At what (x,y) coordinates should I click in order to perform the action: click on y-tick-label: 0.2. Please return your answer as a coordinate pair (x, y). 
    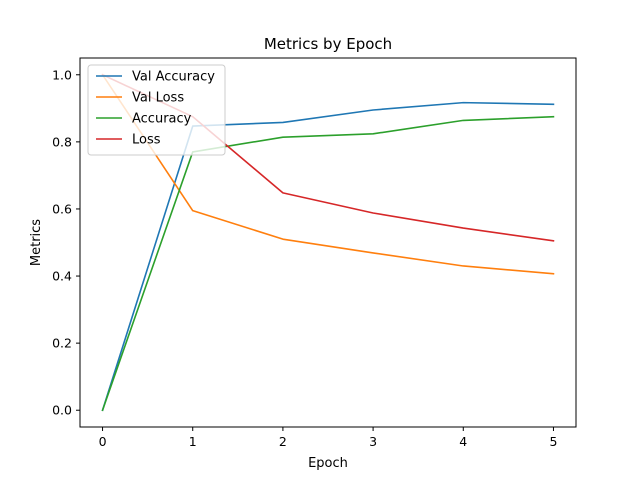
    Looking at the image, I should click on (62, 343).